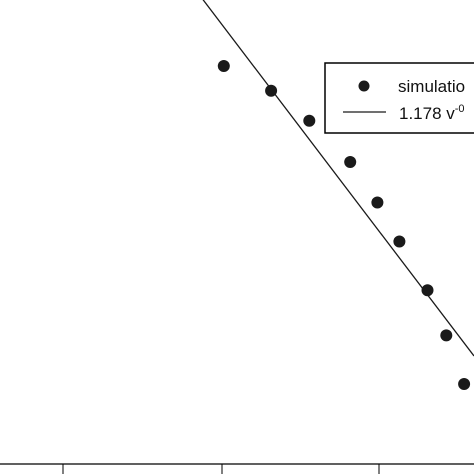 Image resolution: width=474 pixels, height=474 pixels. What do you see at coordinates (431, 86) in the screenshot?
I see `legend-label-simulation: simulatio` at bounding box center [431, 86].